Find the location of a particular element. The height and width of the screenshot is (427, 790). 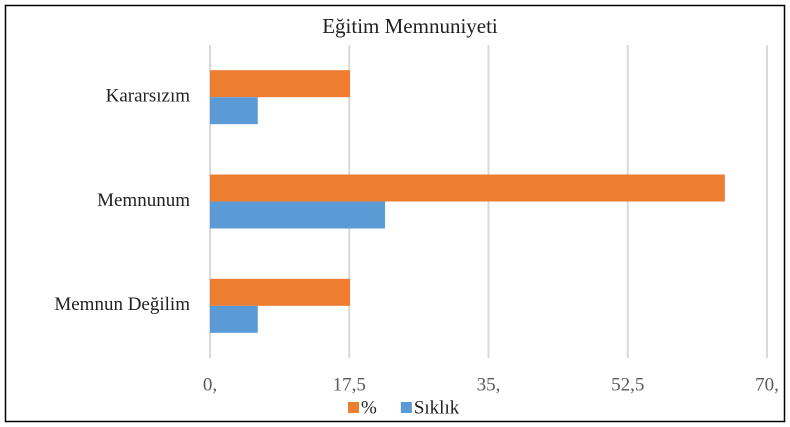

chart-title: Eğitim Memnuniyeti is located at coordinates (410, 26).